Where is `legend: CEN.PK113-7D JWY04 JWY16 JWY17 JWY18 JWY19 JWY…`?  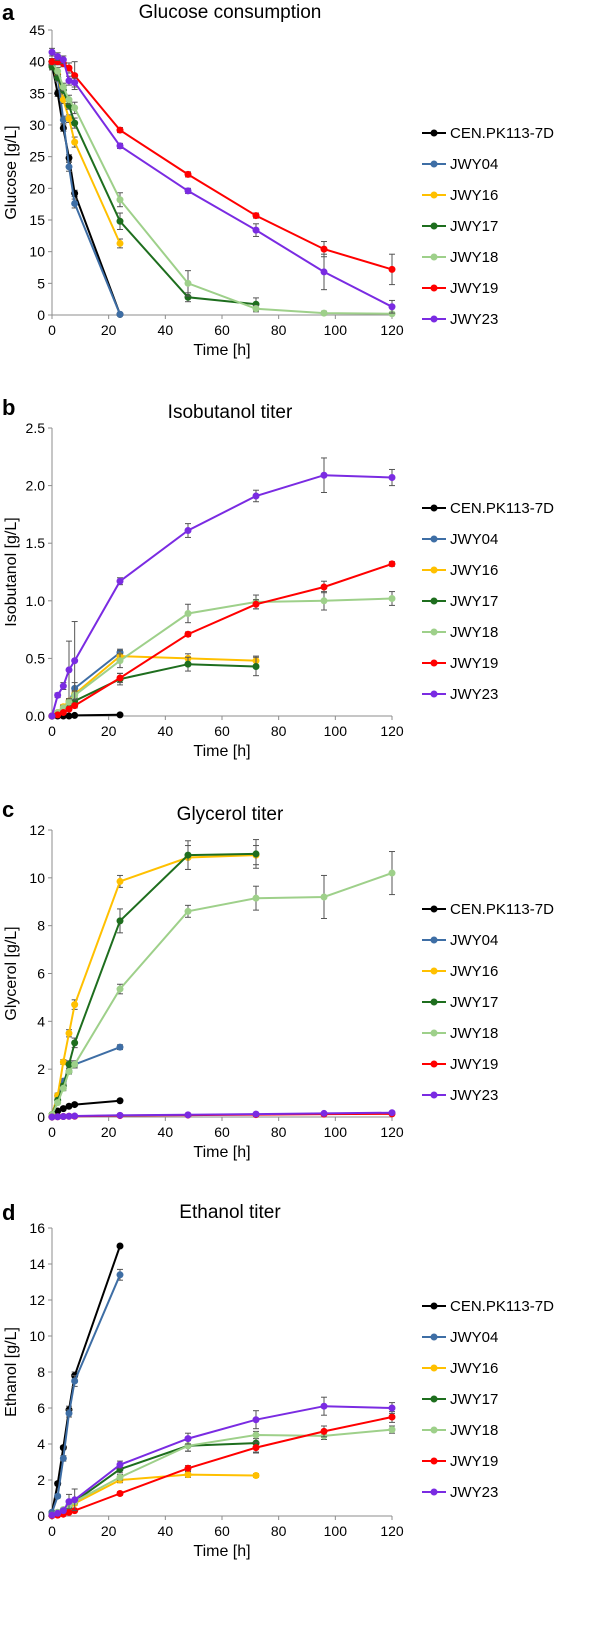
legend: CEN.PK113-7D JWY04 JWY16 JWY17 JWY18 JWY19 JWY… is located at coordinates (488, 226).